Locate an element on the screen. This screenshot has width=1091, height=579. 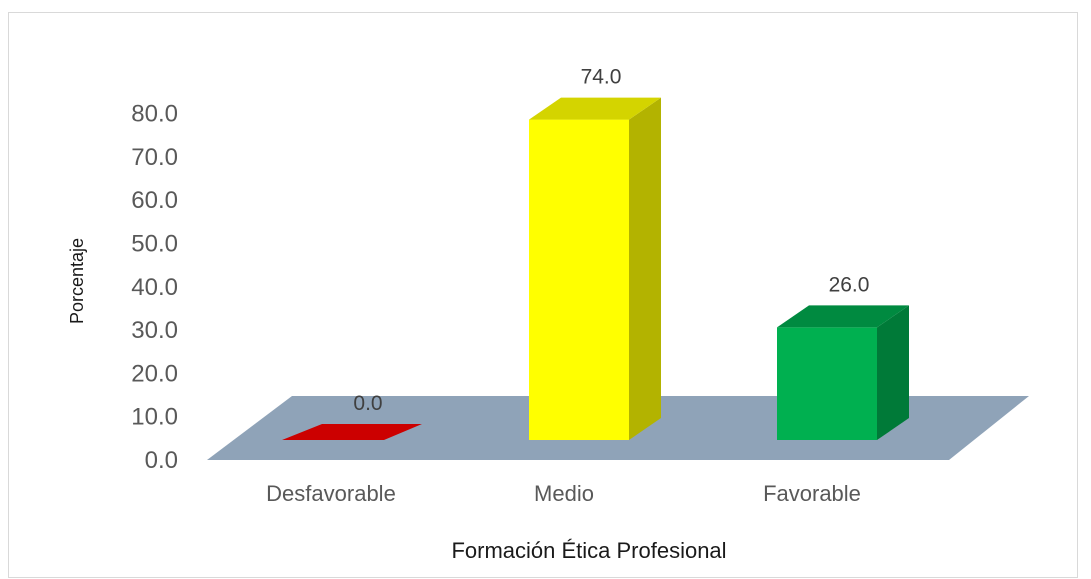
y-tick-label: 20.0 is located at coordinates (154, 373).